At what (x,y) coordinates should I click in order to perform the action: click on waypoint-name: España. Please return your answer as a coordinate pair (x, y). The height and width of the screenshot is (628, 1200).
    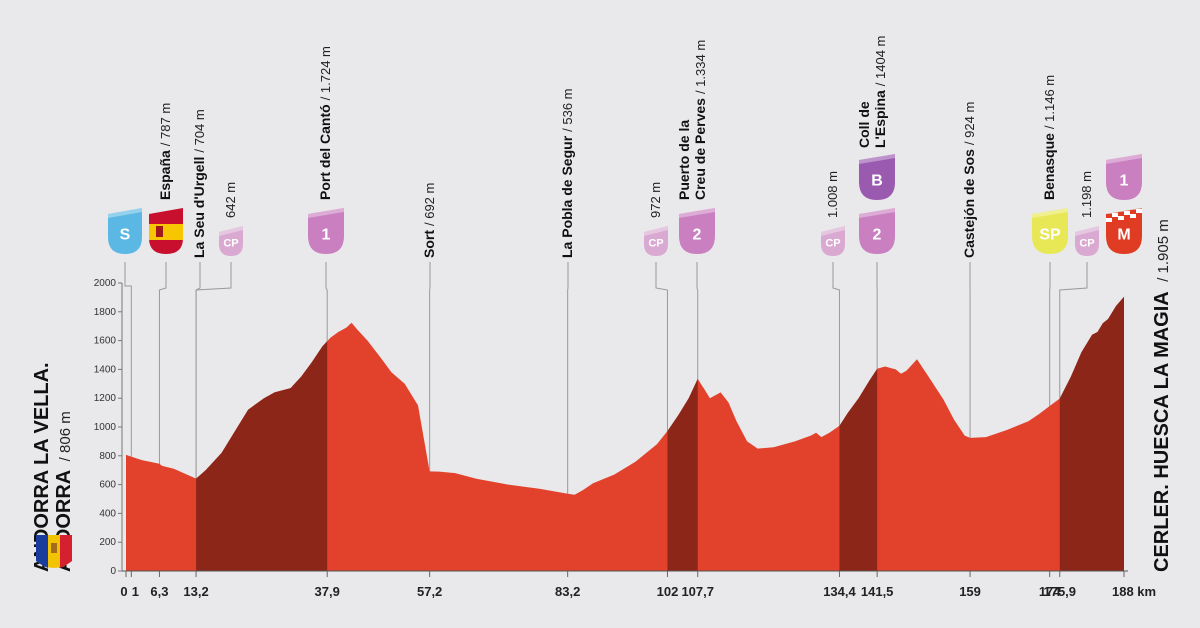
    Looking at the image, I should click on (165, 175).